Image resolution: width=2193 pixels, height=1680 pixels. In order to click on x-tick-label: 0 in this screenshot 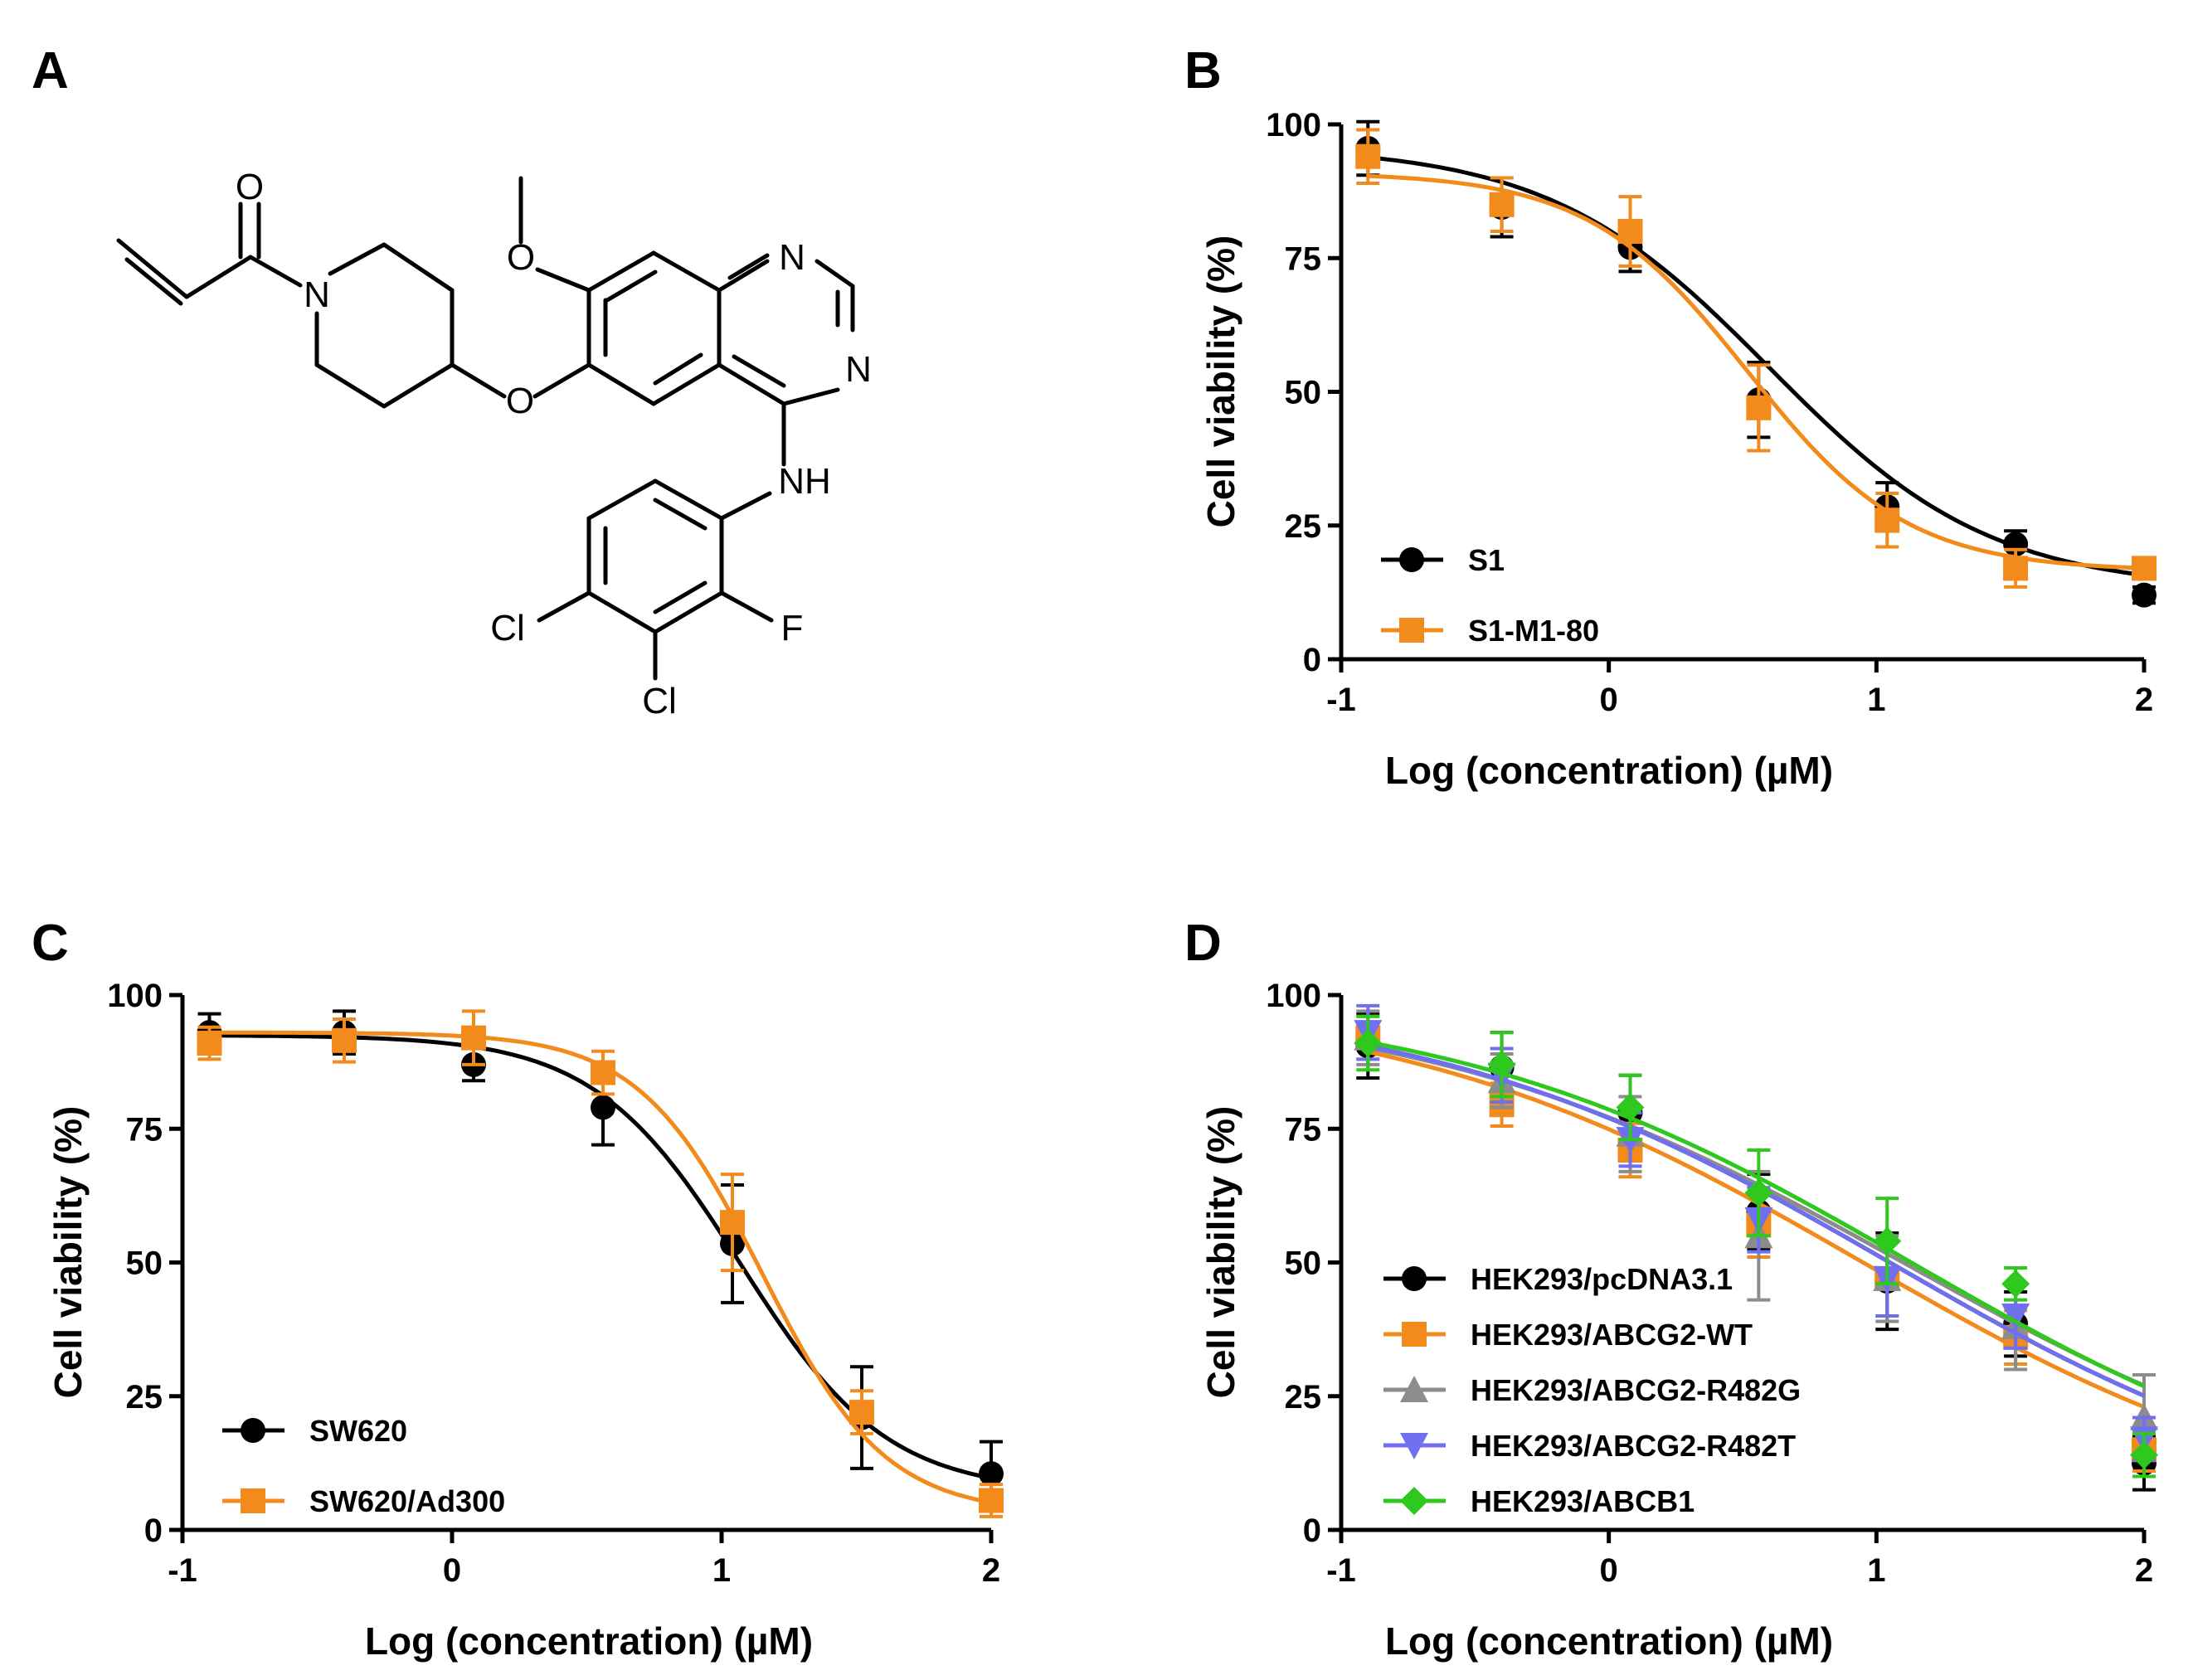, I will do `click(1609, 1570)`.